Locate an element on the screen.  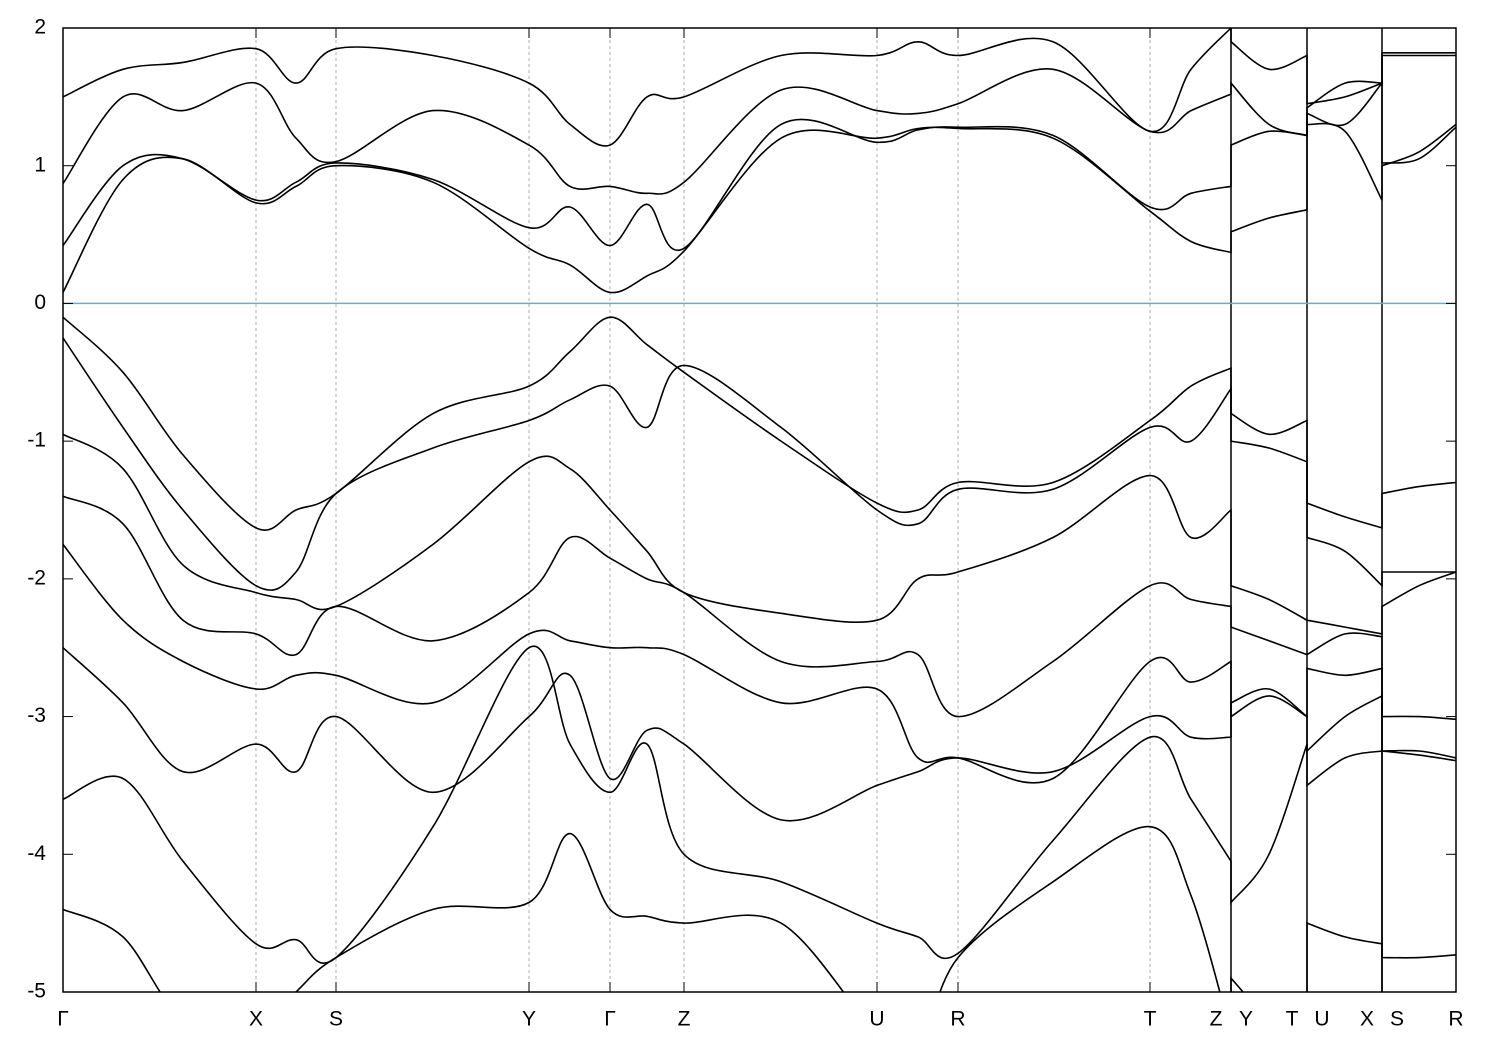
y-tick-label: 0 is located at coordinates (40, 302).